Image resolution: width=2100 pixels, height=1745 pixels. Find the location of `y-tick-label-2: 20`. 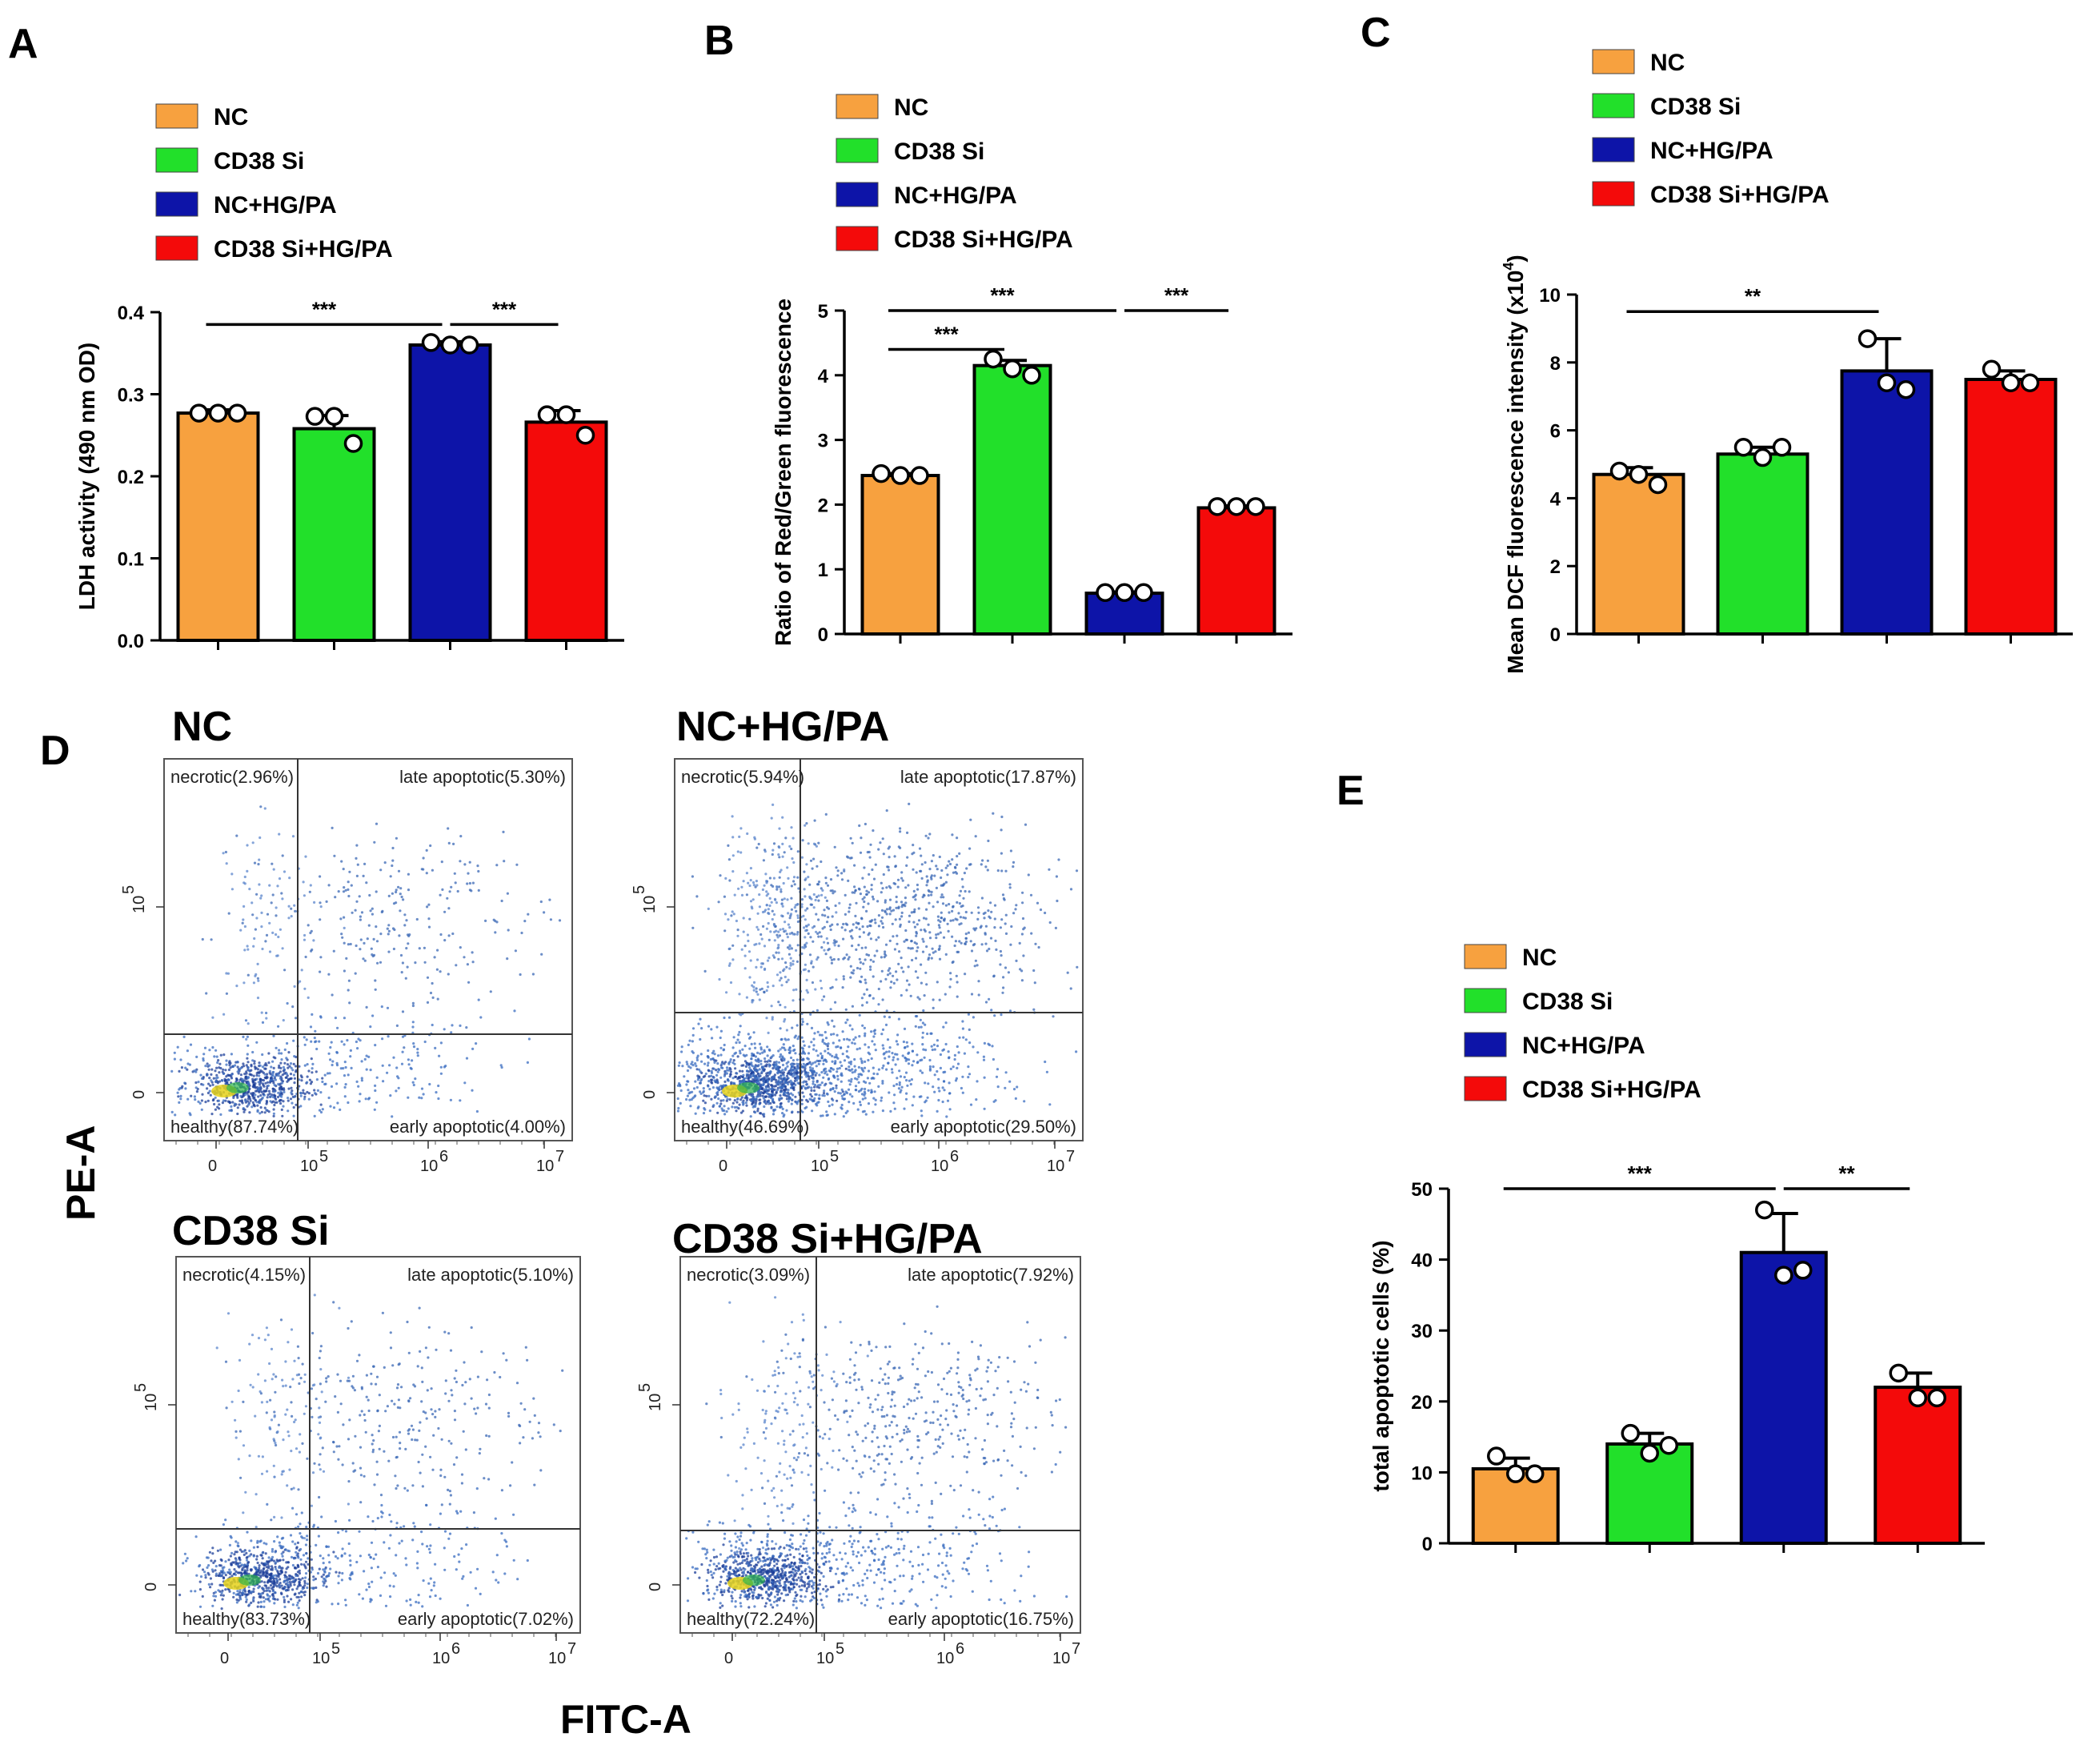

y-tick-label-2: 20 is located at coordinates (1422, 1403).